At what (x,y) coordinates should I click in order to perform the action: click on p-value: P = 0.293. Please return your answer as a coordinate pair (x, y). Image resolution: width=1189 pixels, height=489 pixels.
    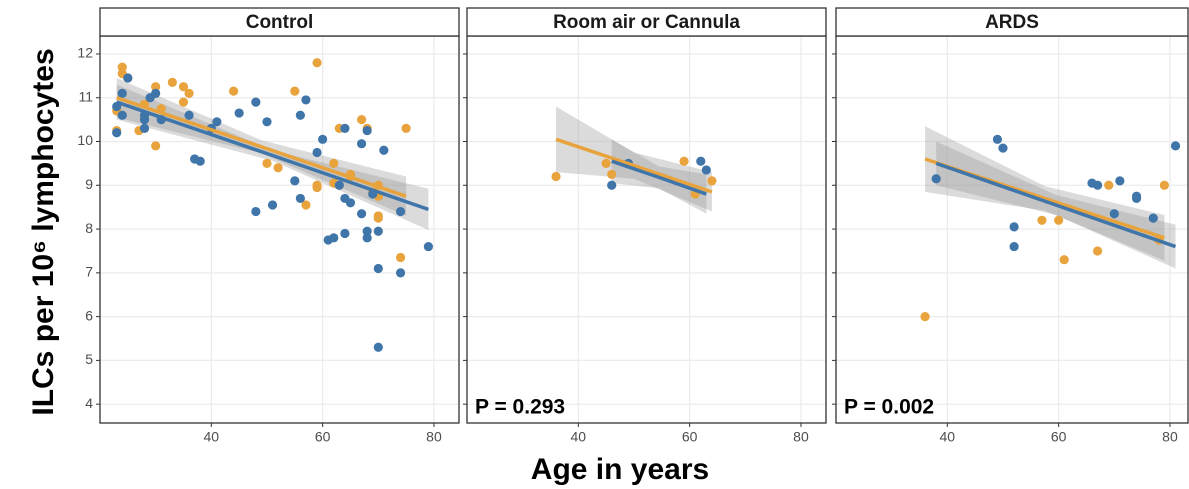
    Looking at the image, I should click on (520, 407).